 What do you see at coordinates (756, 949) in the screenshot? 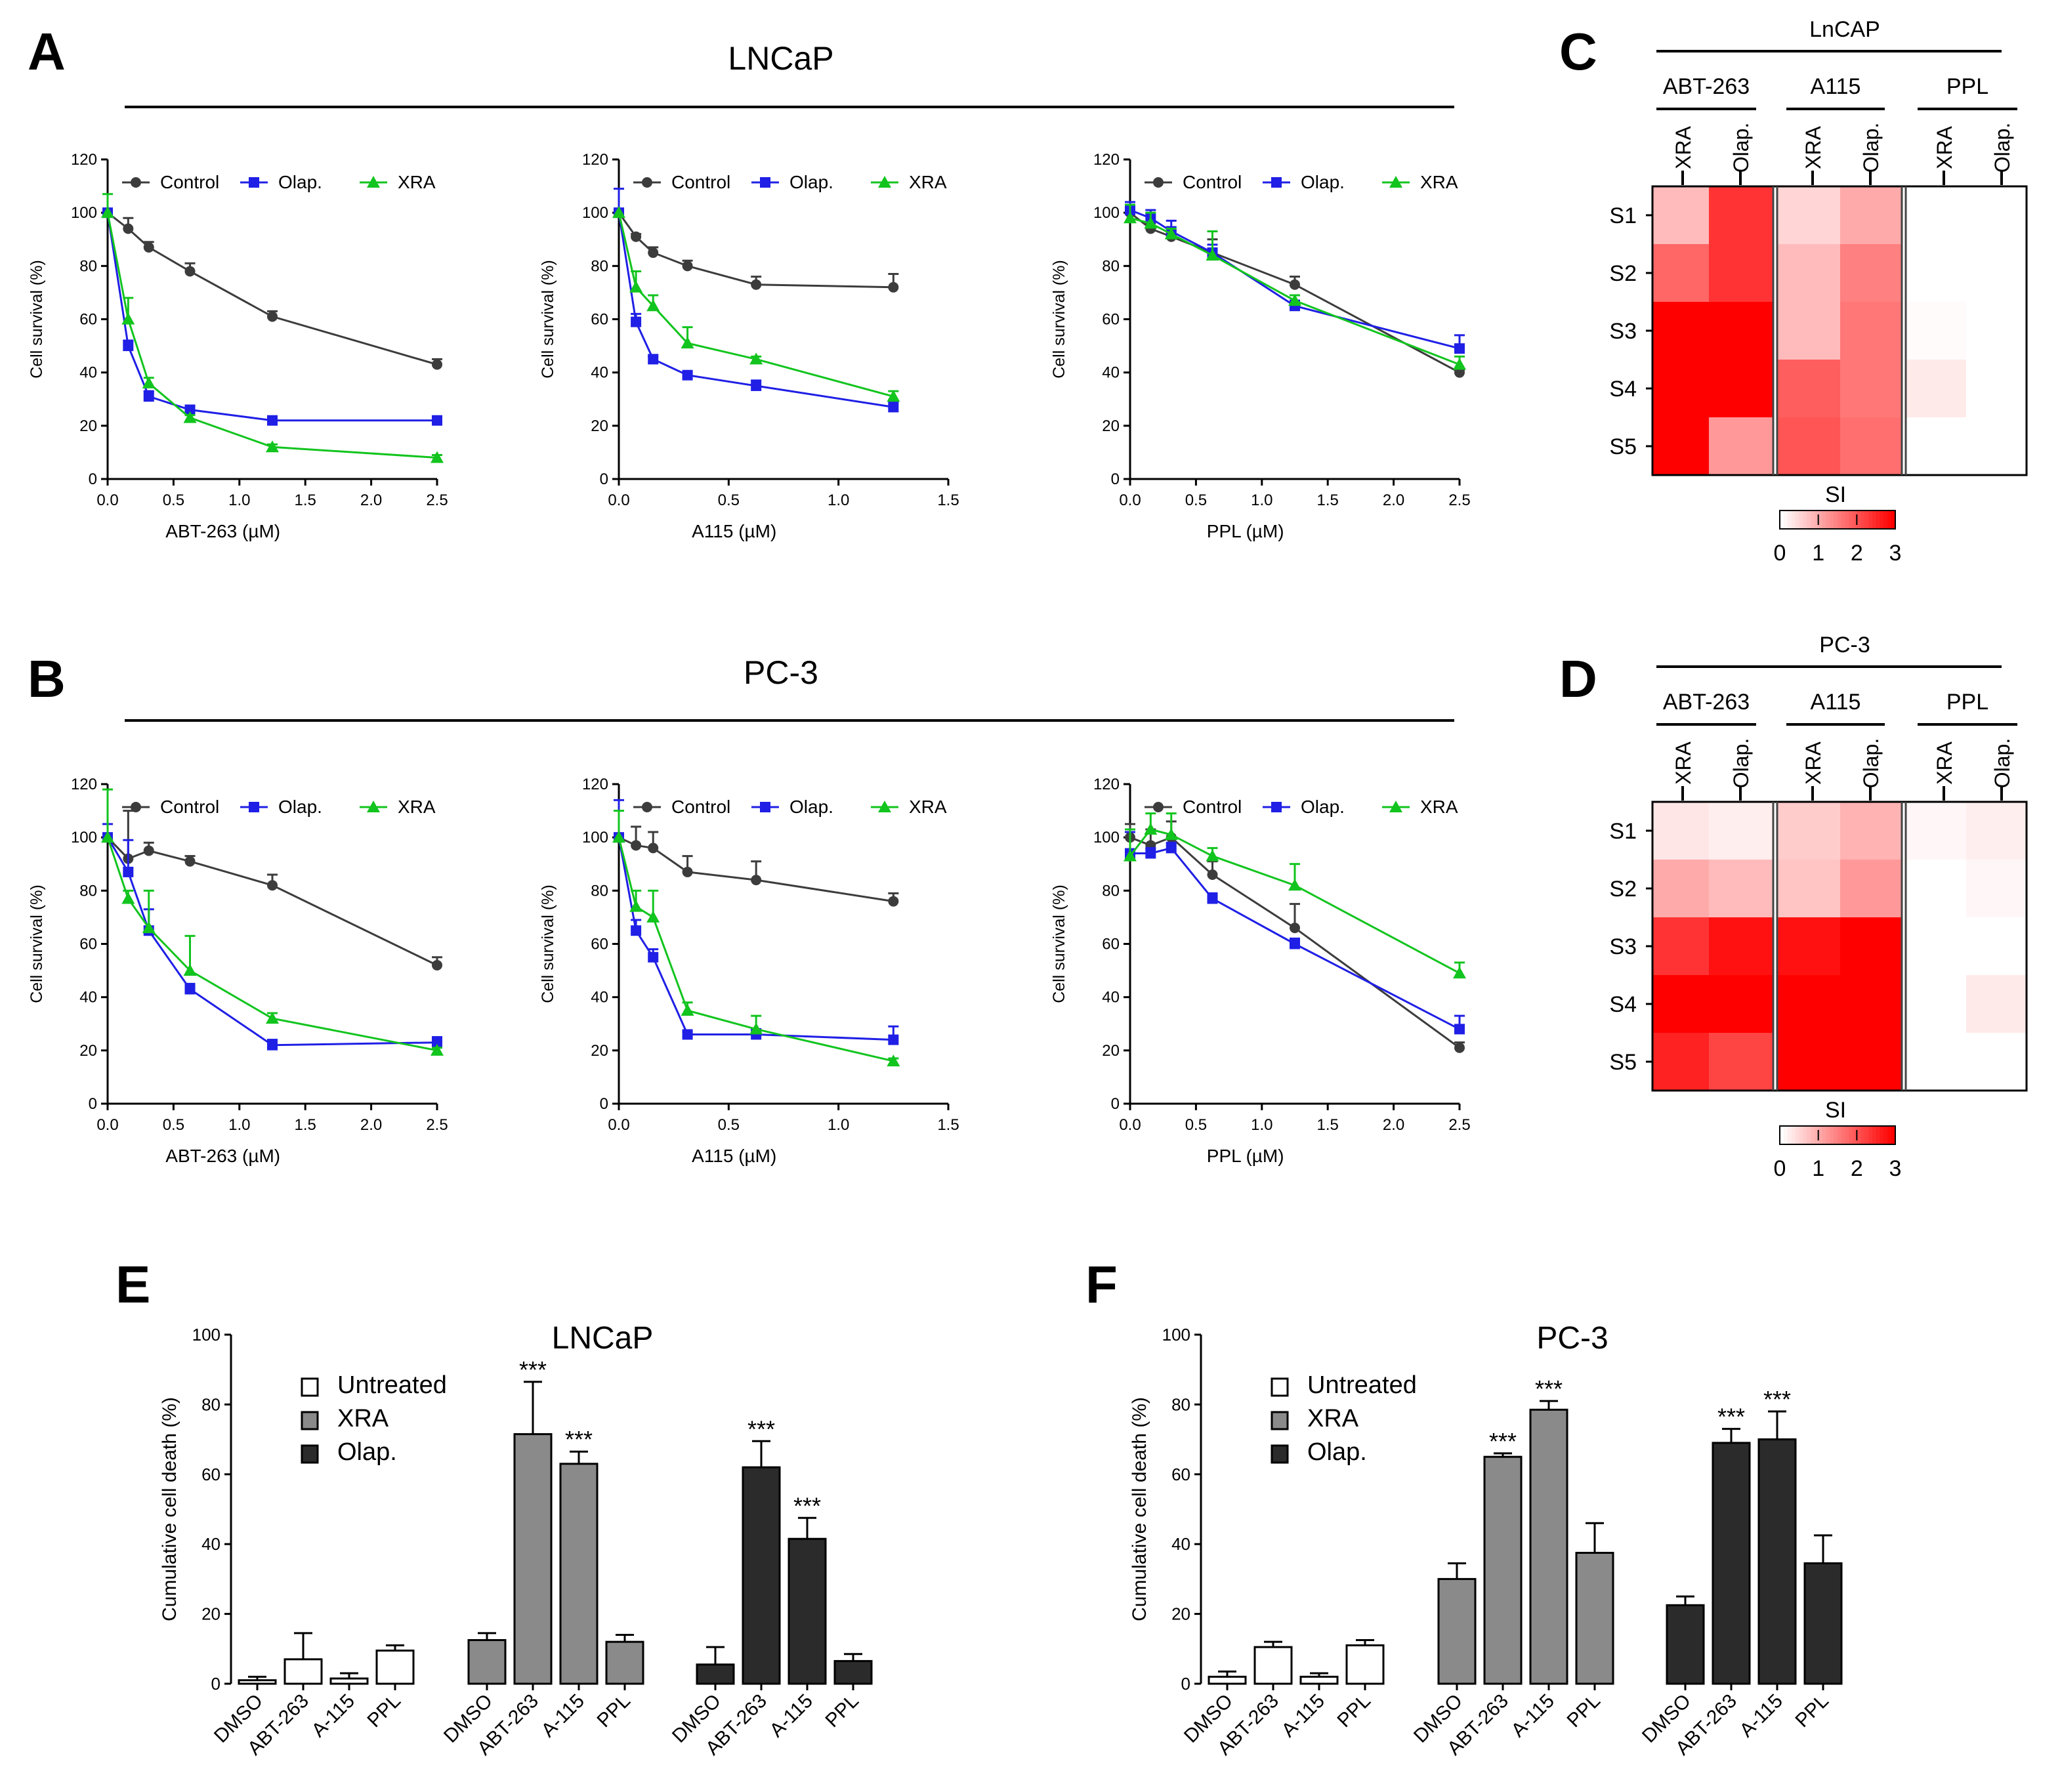
I see `series-line-xra` at bounding box center [756, 949].